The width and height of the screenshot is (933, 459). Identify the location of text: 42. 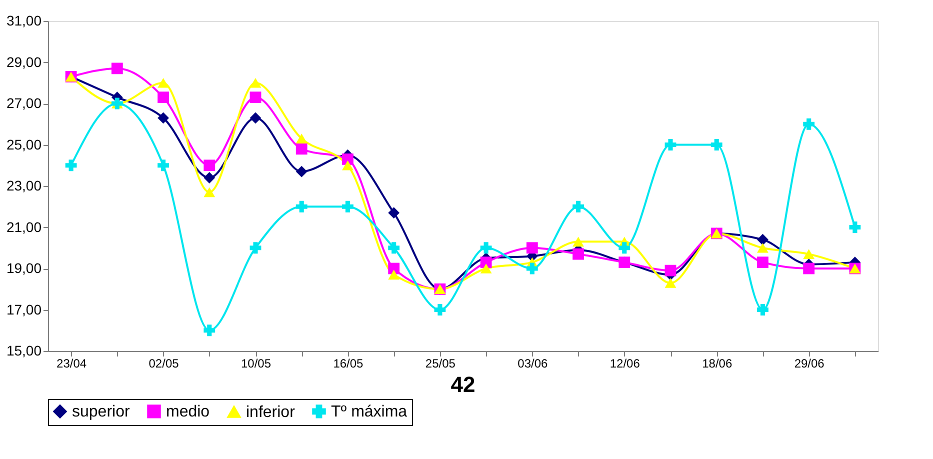
(463, 384).